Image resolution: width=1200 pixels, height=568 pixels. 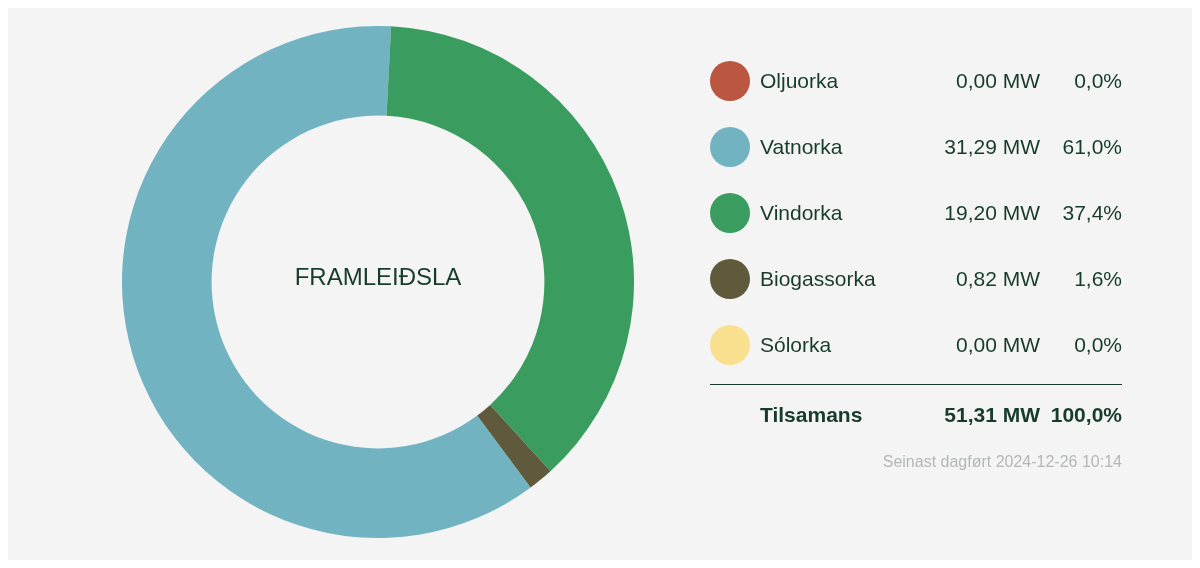 I want to click on legend-label: Vindorka, so click(x=802, y=213).